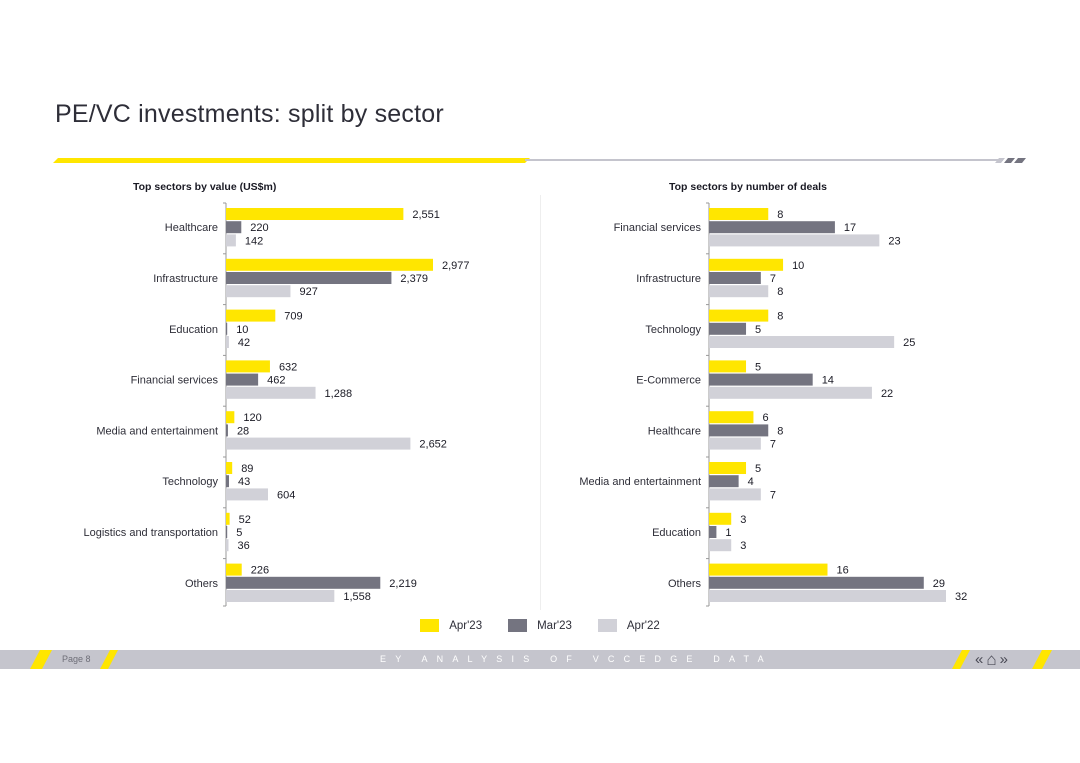  Describe the element at coordinates (961, 597) in the screenshot. I see `deals-data-label-apr22: 32` at that location.